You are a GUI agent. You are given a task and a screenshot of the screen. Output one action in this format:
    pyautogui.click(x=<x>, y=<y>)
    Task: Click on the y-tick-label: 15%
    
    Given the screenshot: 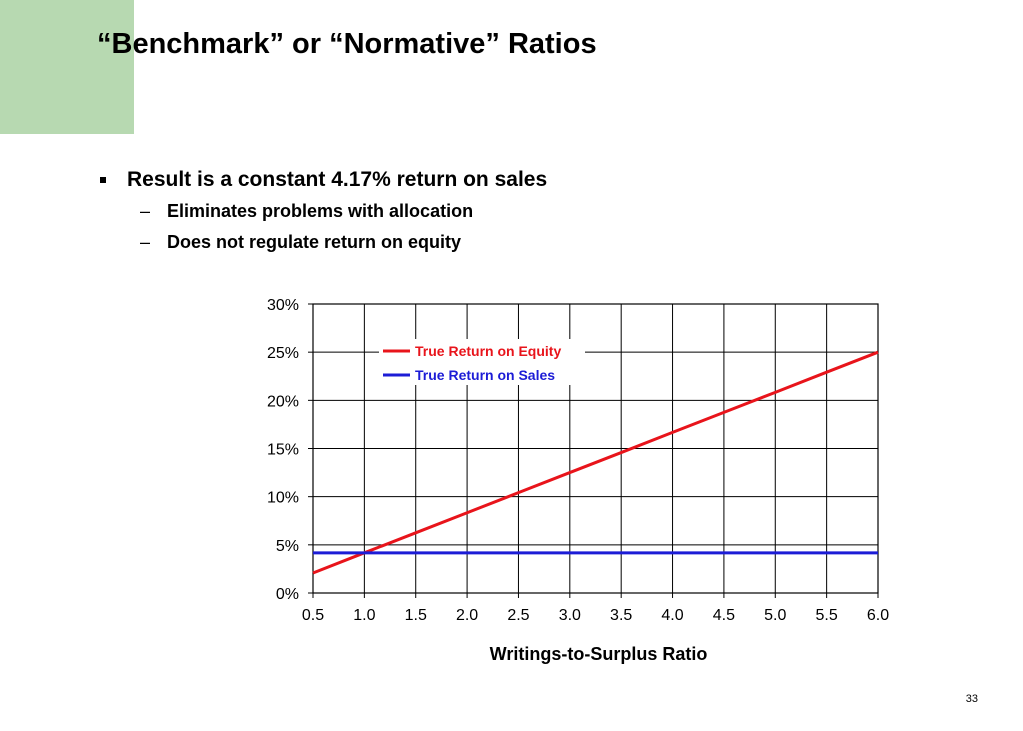 What is the action you would take?
    pyautogui.click(x=283, y=450)
    